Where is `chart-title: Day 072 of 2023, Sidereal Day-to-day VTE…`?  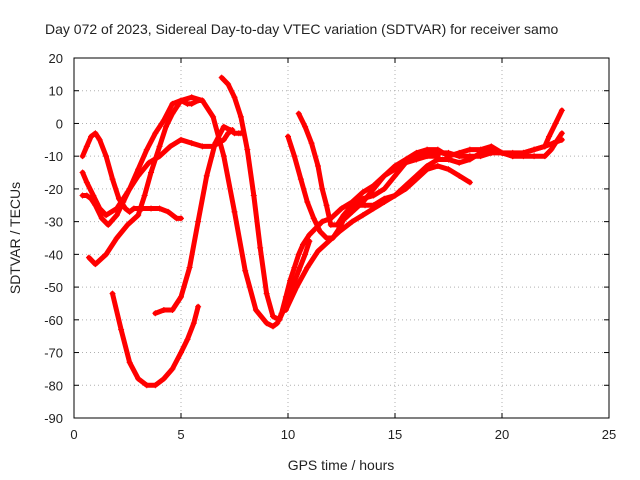
chart-title: Day 072 of 2023, Sidereal Day-to-day VTE… is located at coordinates (301, 29).